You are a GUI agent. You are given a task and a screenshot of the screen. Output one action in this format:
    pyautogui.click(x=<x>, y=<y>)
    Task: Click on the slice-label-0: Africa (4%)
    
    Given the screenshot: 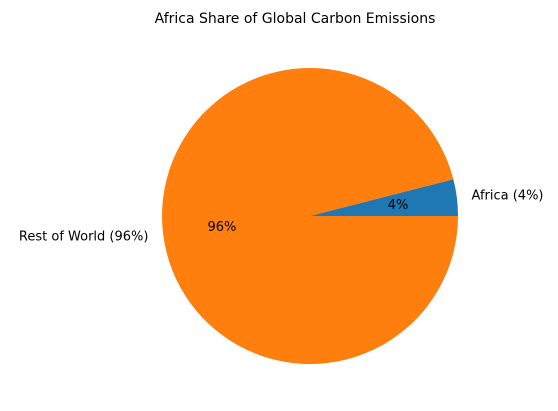 What is the action you would take?
    pyautogui.click(x=508, y=196)
    